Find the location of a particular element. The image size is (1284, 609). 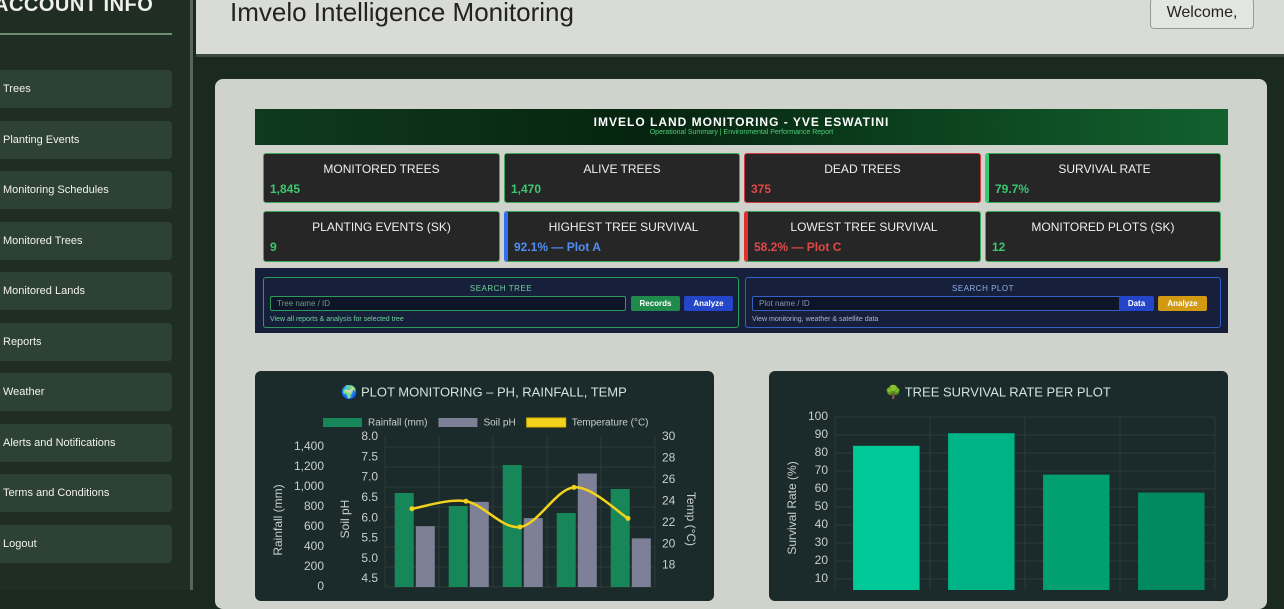

welcome-button: Welcome, is located at coordinates (1202, 14).